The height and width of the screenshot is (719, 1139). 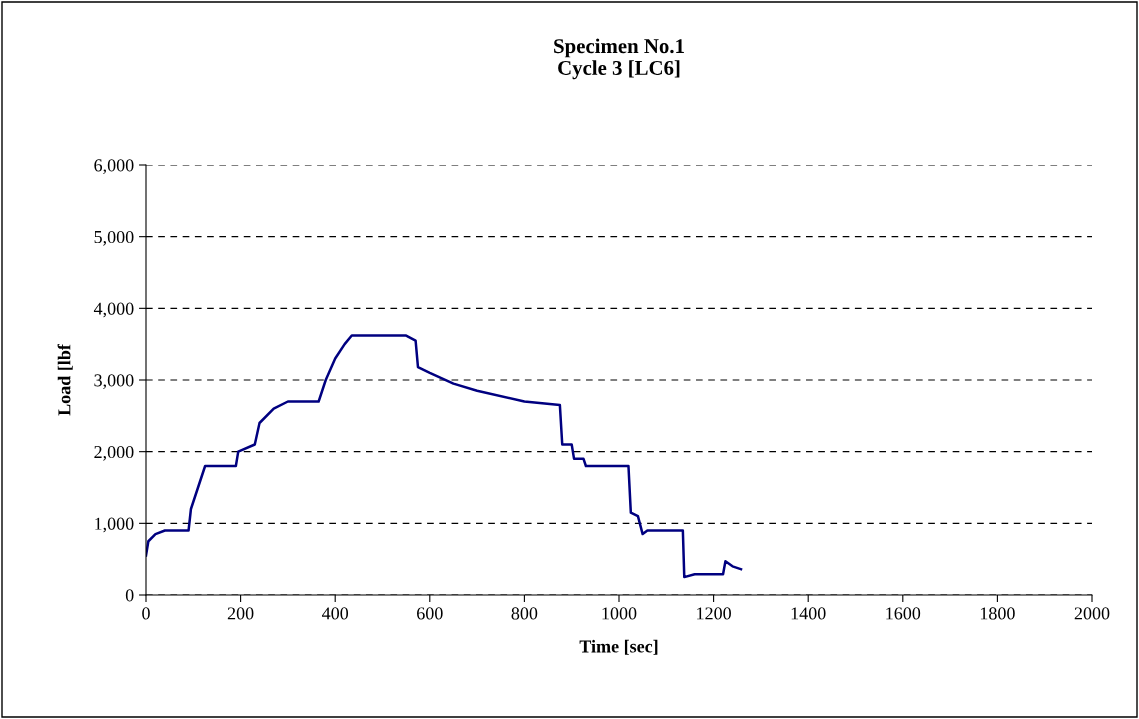 I want to click on x-tick-label: 600, so click(x=430, y=613).